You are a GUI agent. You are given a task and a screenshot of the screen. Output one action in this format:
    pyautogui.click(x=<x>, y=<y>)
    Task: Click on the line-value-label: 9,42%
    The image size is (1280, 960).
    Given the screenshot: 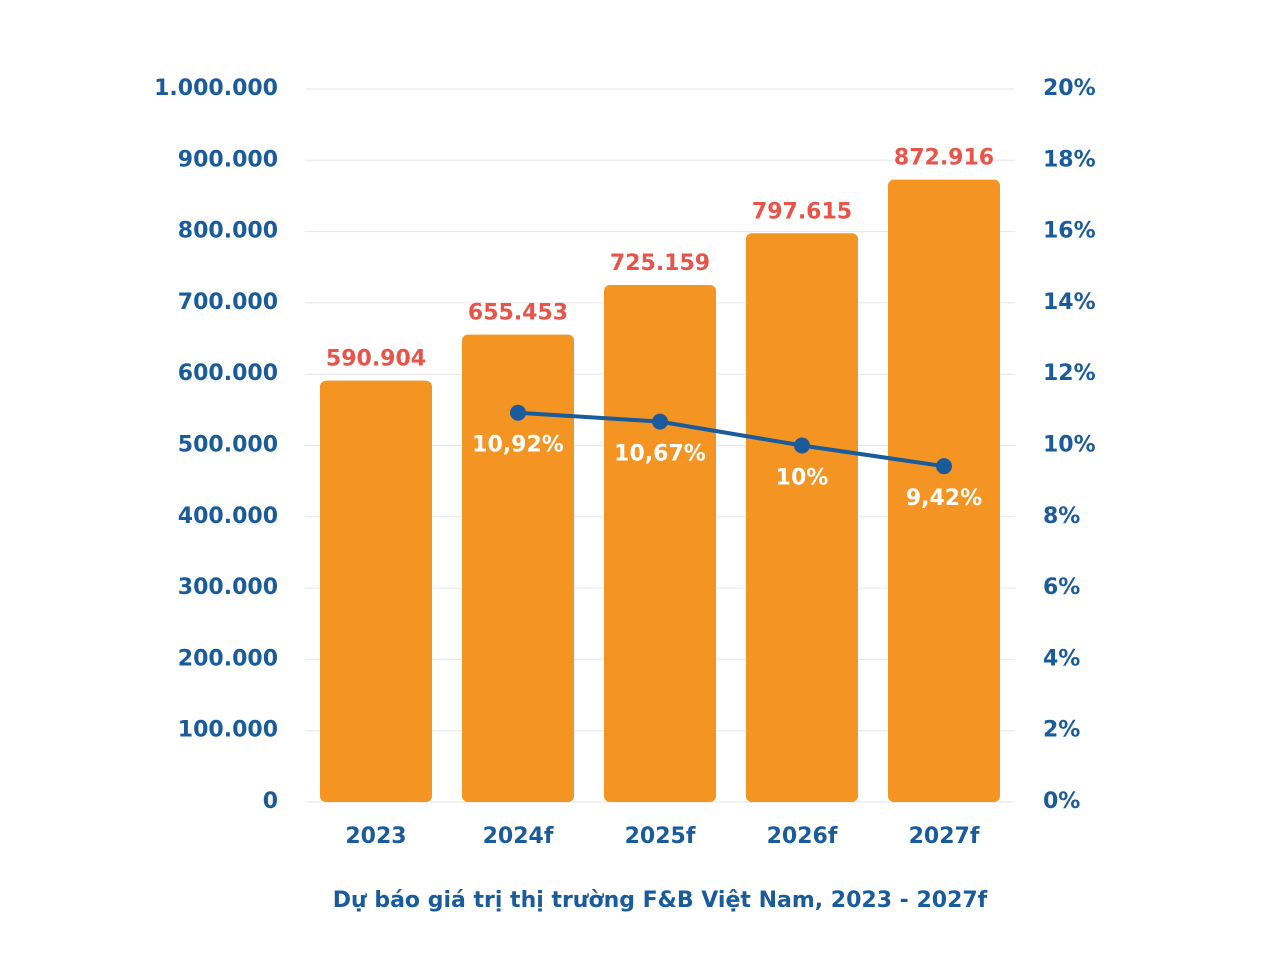 What is the action you would take?
    pyautogui.click(x=944, y=498)
    